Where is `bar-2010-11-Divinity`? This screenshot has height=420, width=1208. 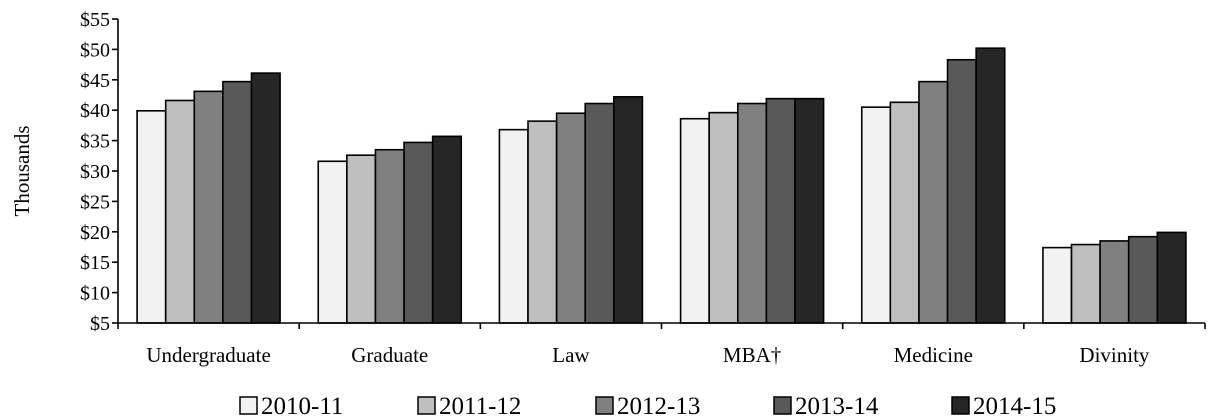 bar-2010-11-Divinity is located at coordinates (1057, 285).